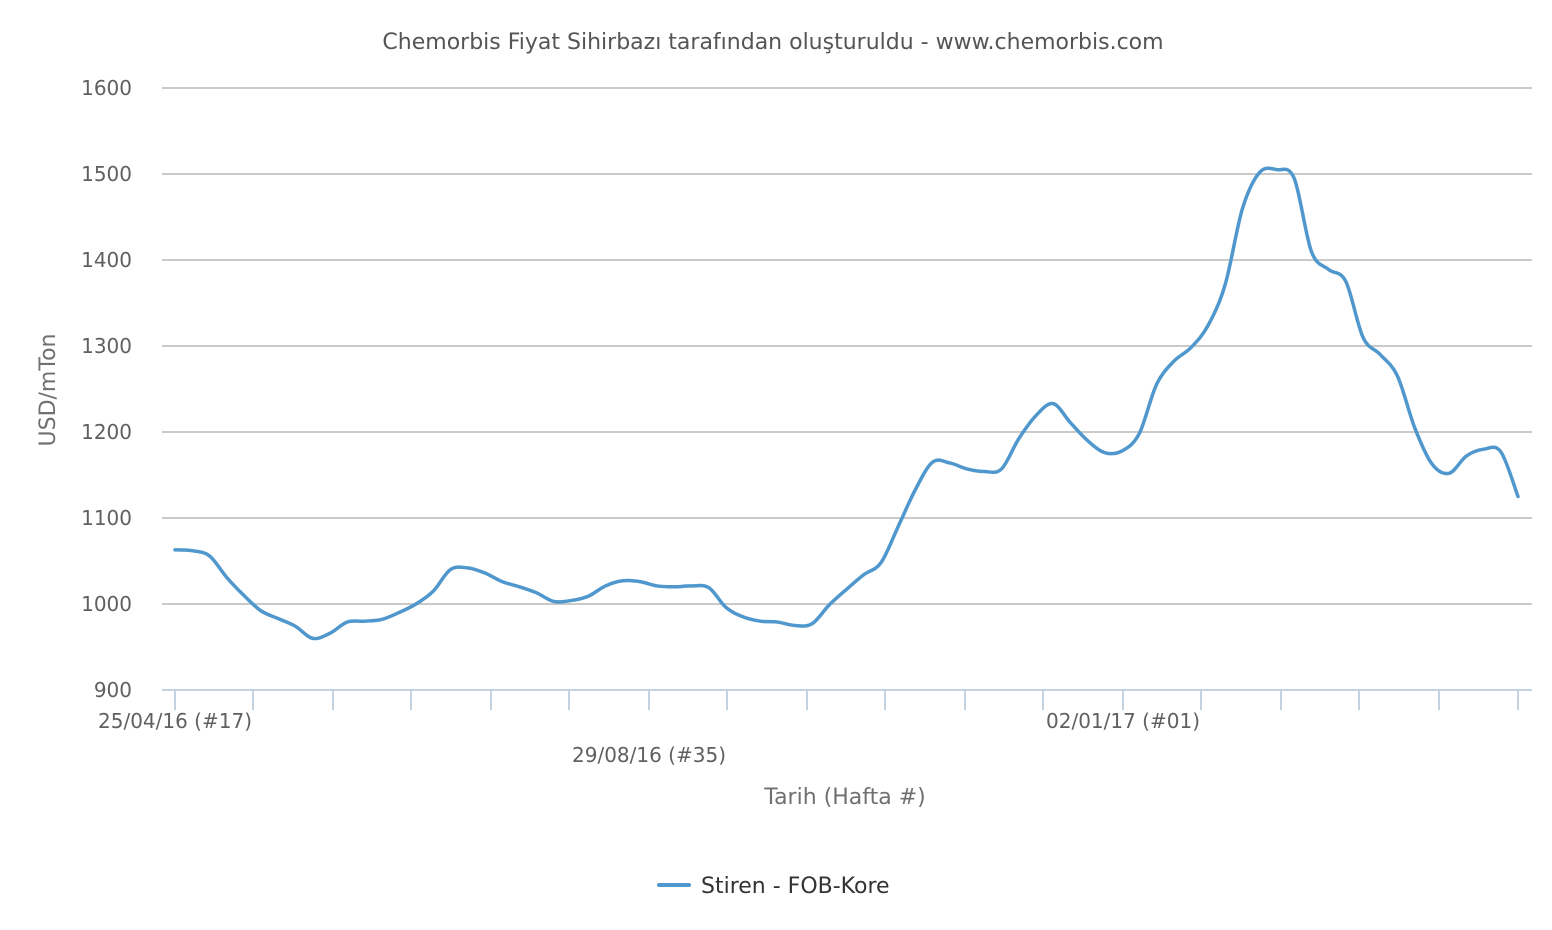 The height and width of the screenshot is (930, 1552). I want to click on x-tick-label-2: 02/01/17 (#01), so click(1123, 721).